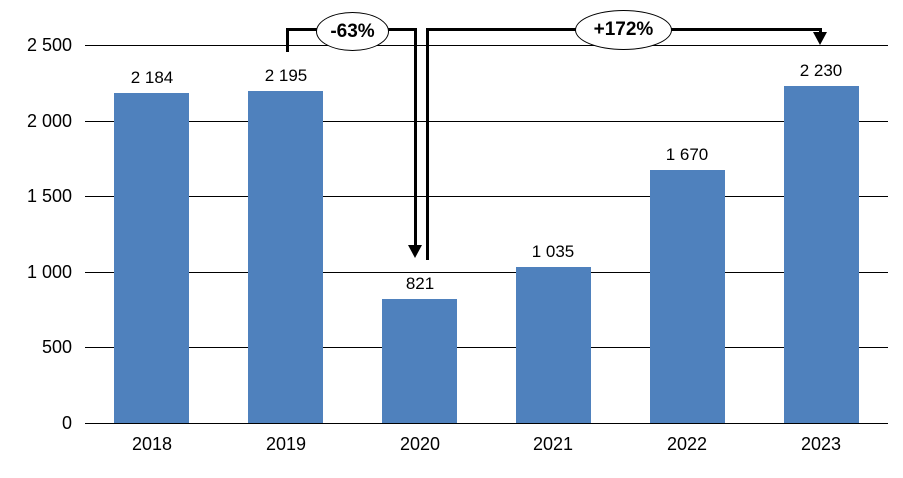 This screenshot has height=478, width=903. I want to click on bar-value-label: 2 184, so click(152, 77).